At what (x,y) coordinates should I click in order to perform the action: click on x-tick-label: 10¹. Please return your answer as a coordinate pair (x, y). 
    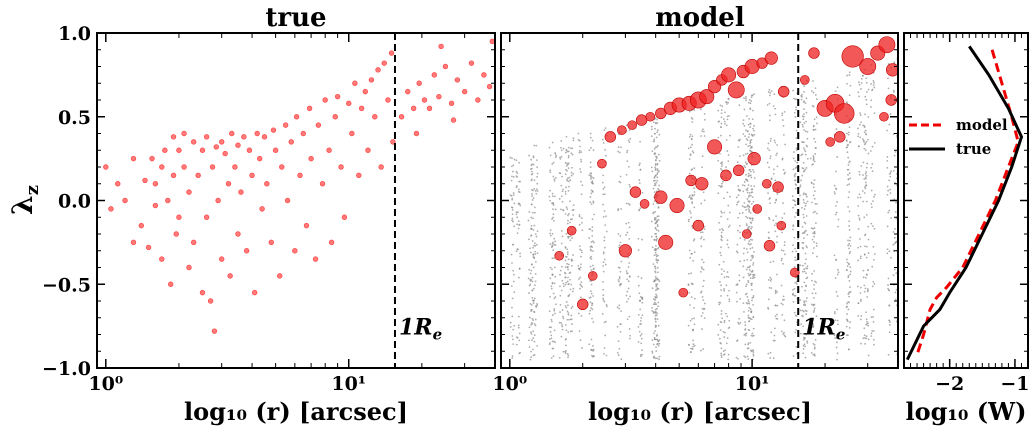
    Looking at the image, I should click on (348, 384).